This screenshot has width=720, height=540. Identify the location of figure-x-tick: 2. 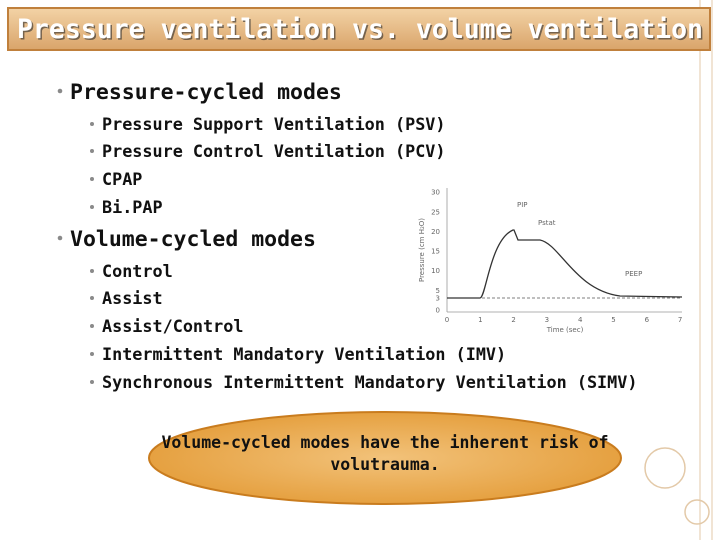
(513, 320).